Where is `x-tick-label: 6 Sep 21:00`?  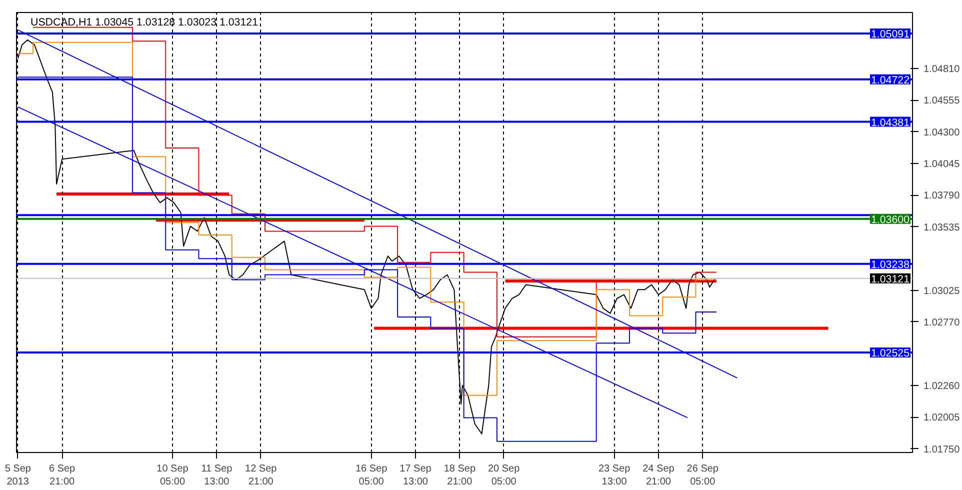 x-tick-label: 6 Sep 21:00 is located at coordinates (62, 476).